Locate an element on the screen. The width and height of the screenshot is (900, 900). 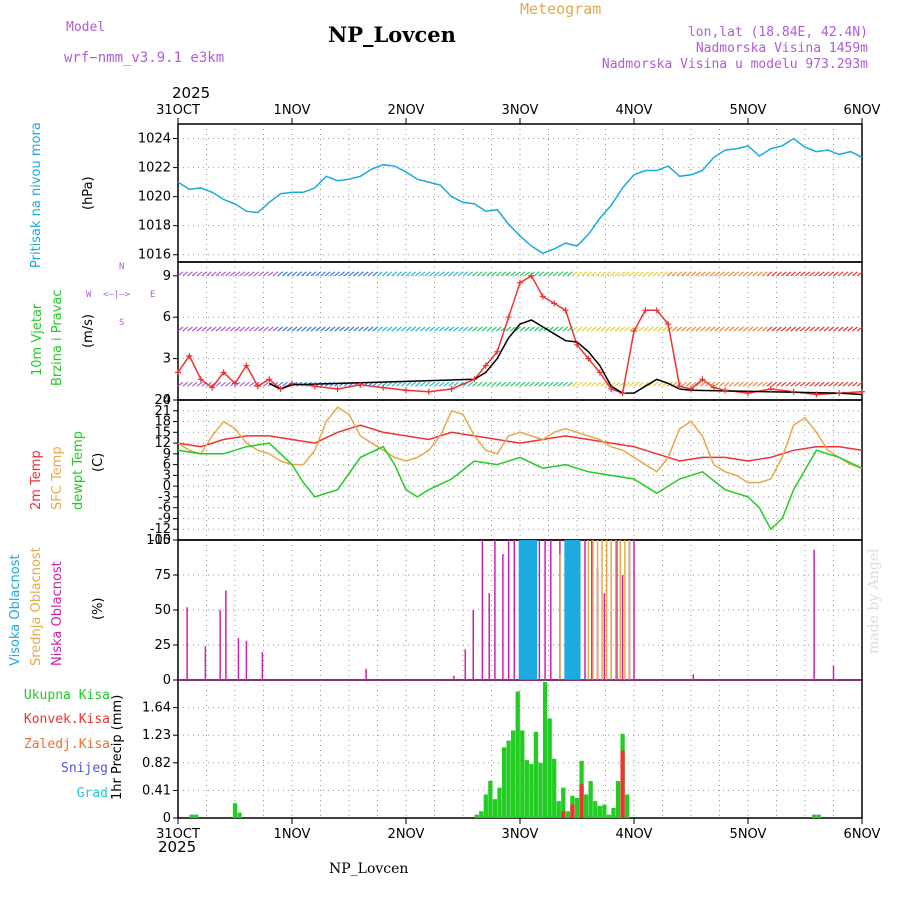
y-tick-label-2: 6 is located at coordinates (167, 465).